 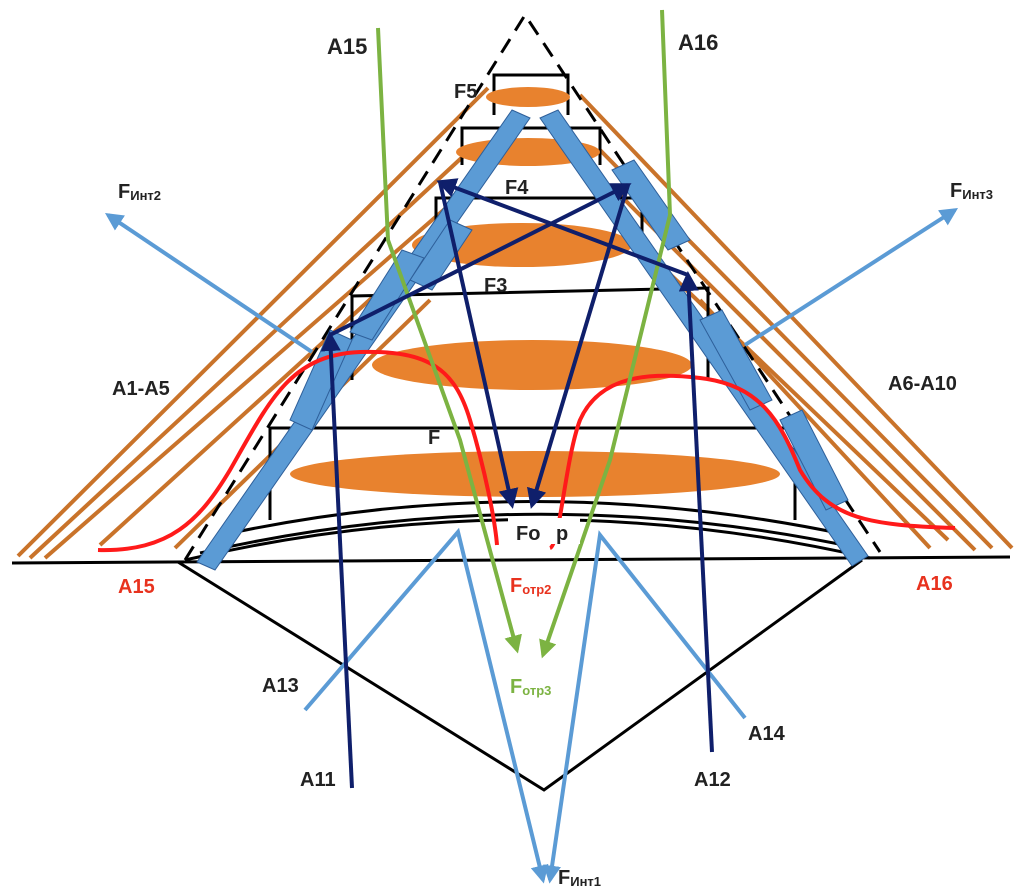 What do you see at coordinates (434, 438) in the screenshot?
I see `label-f1: F` at bounding box center [434, 438].